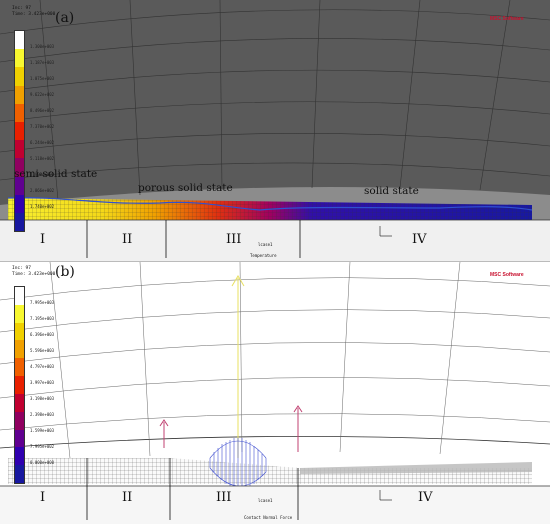 This screenshot has height=524, width=550. What do you see at coordinates (391, 191) in the screenshot?
I see `annotation-solid: solid state` at bounding box center [391, 191].